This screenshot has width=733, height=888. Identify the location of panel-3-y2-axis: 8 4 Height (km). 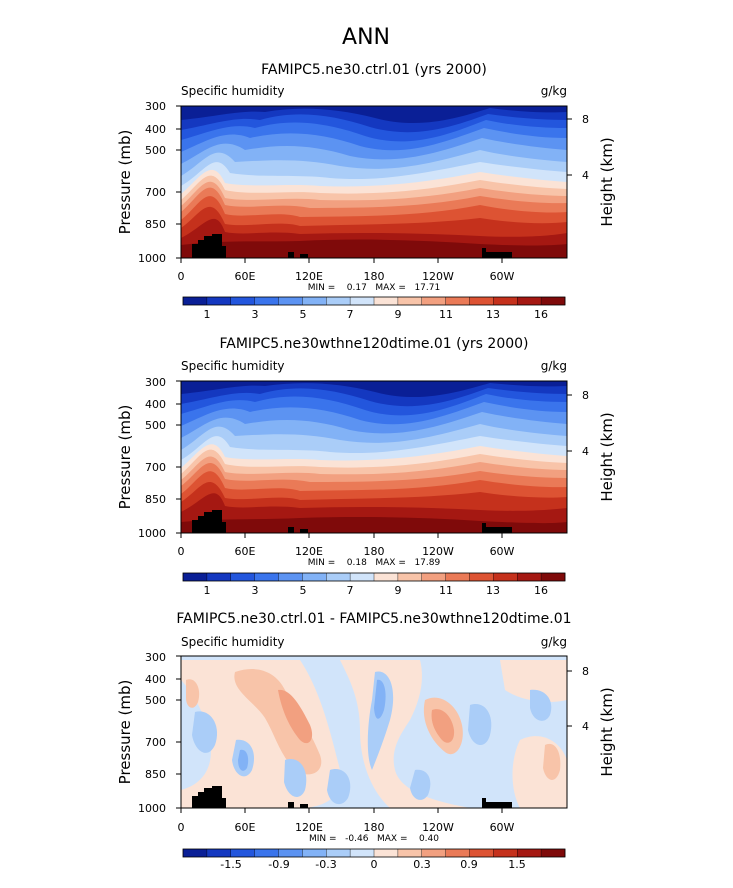
(591, 721).